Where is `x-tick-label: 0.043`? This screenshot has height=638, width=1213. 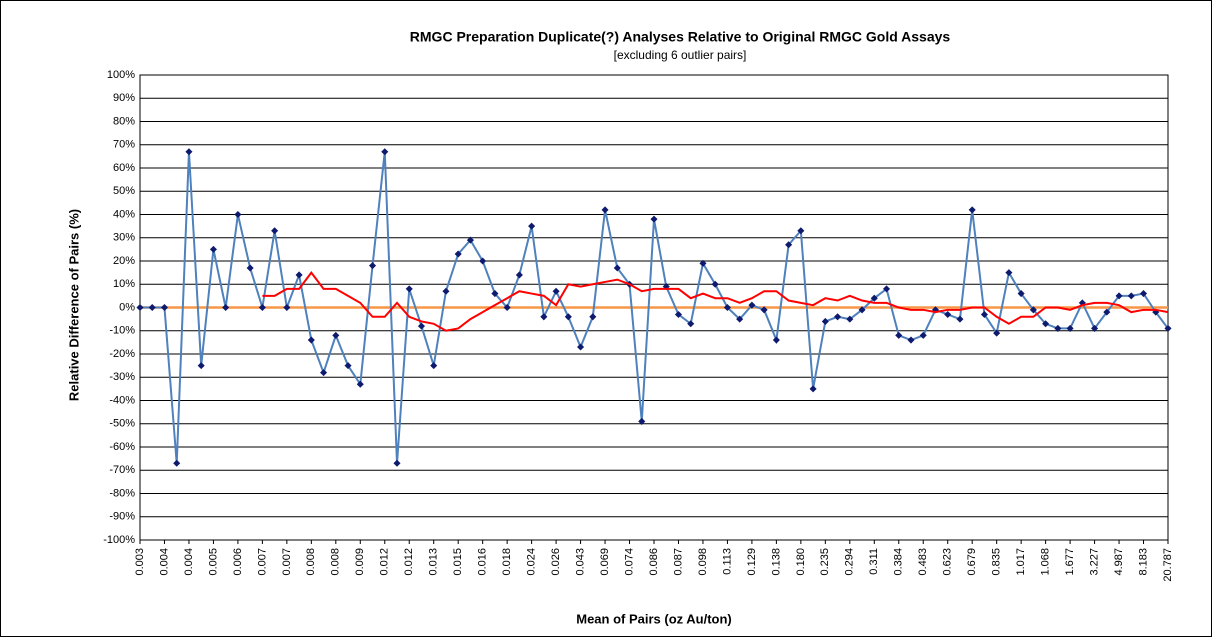 x-tick-label: 0.043 is located at coordinates (580, 562).